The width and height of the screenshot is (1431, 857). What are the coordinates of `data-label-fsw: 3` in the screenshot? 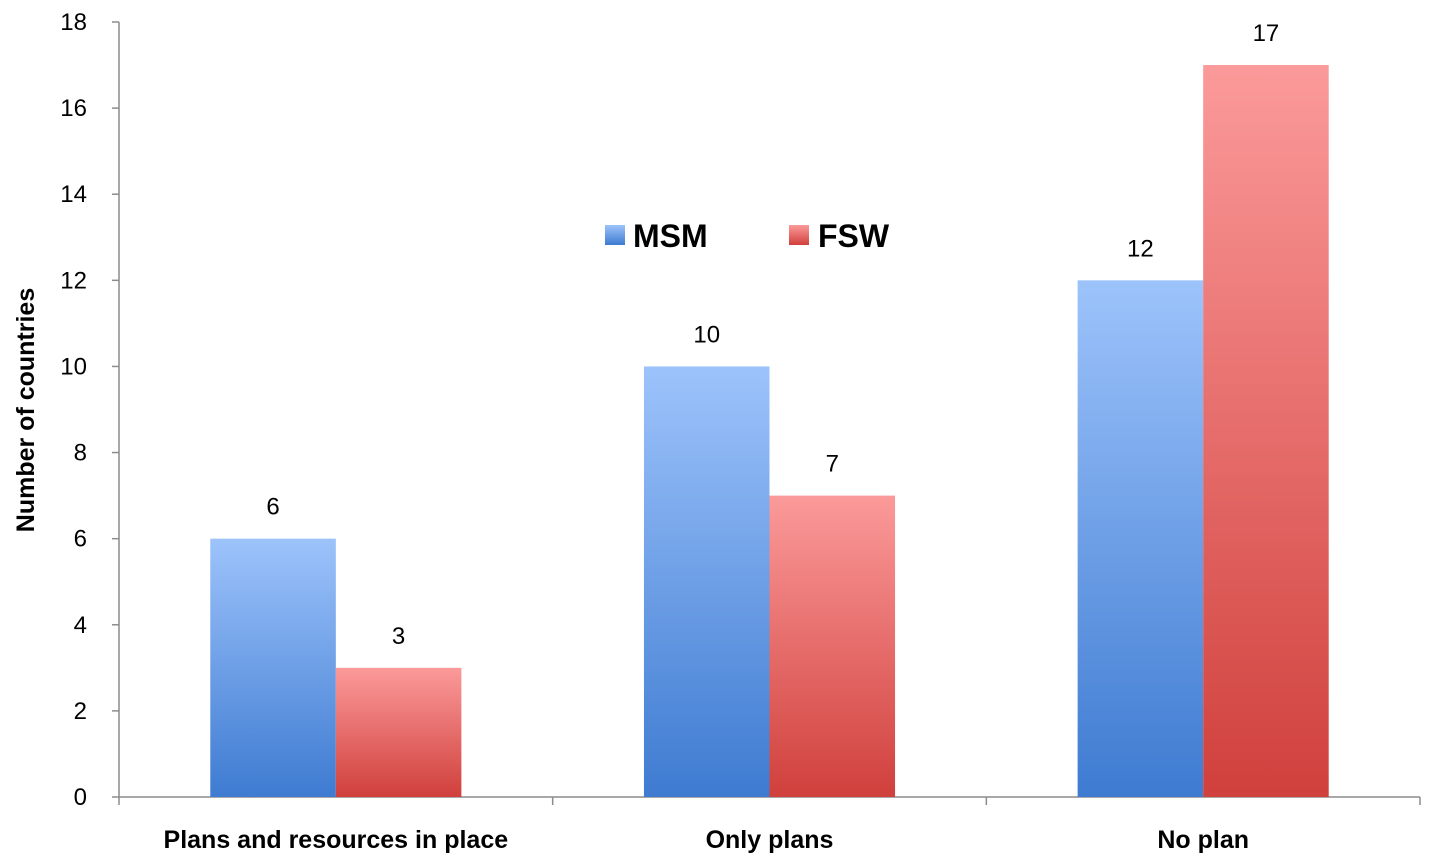 It's located at (398, 636).